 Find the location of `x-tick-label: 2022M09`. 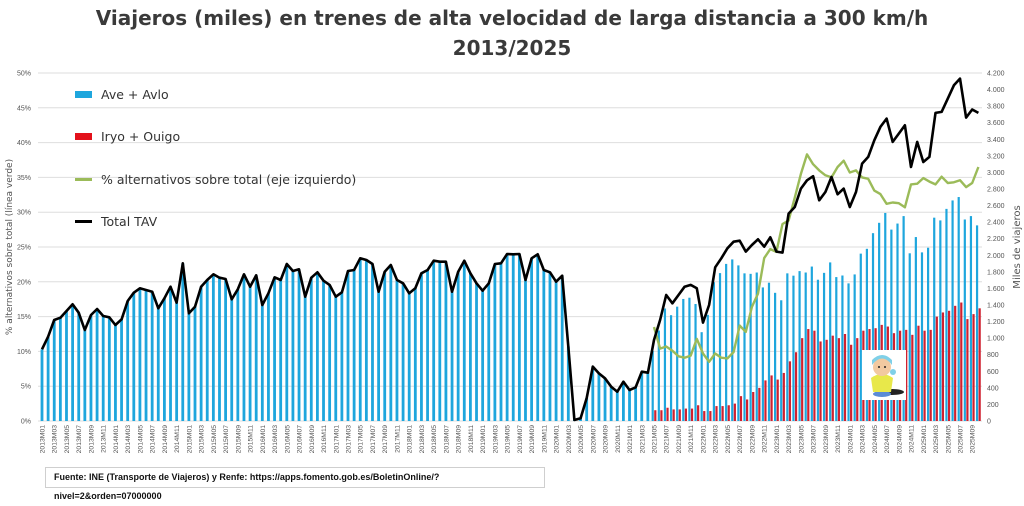

x-tick-label: 2022M09 is located at coordinates (752, 439).